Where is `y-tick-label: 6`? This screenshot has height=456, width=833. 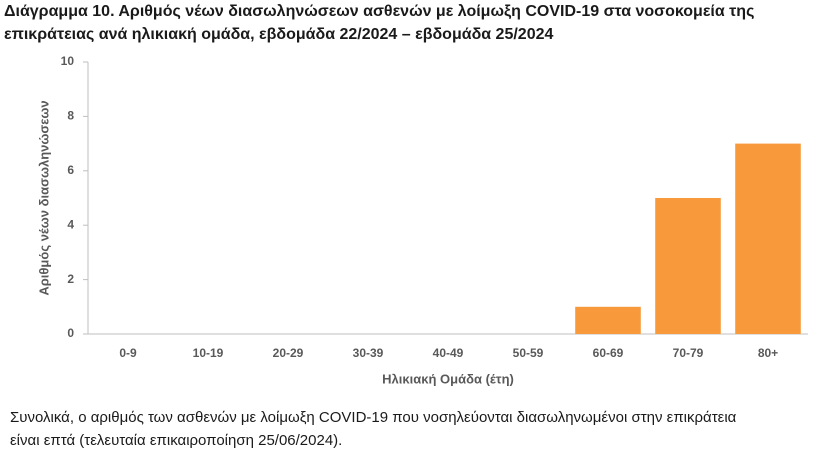
y-tick-label: 6 is located at coordinates (70, 170).